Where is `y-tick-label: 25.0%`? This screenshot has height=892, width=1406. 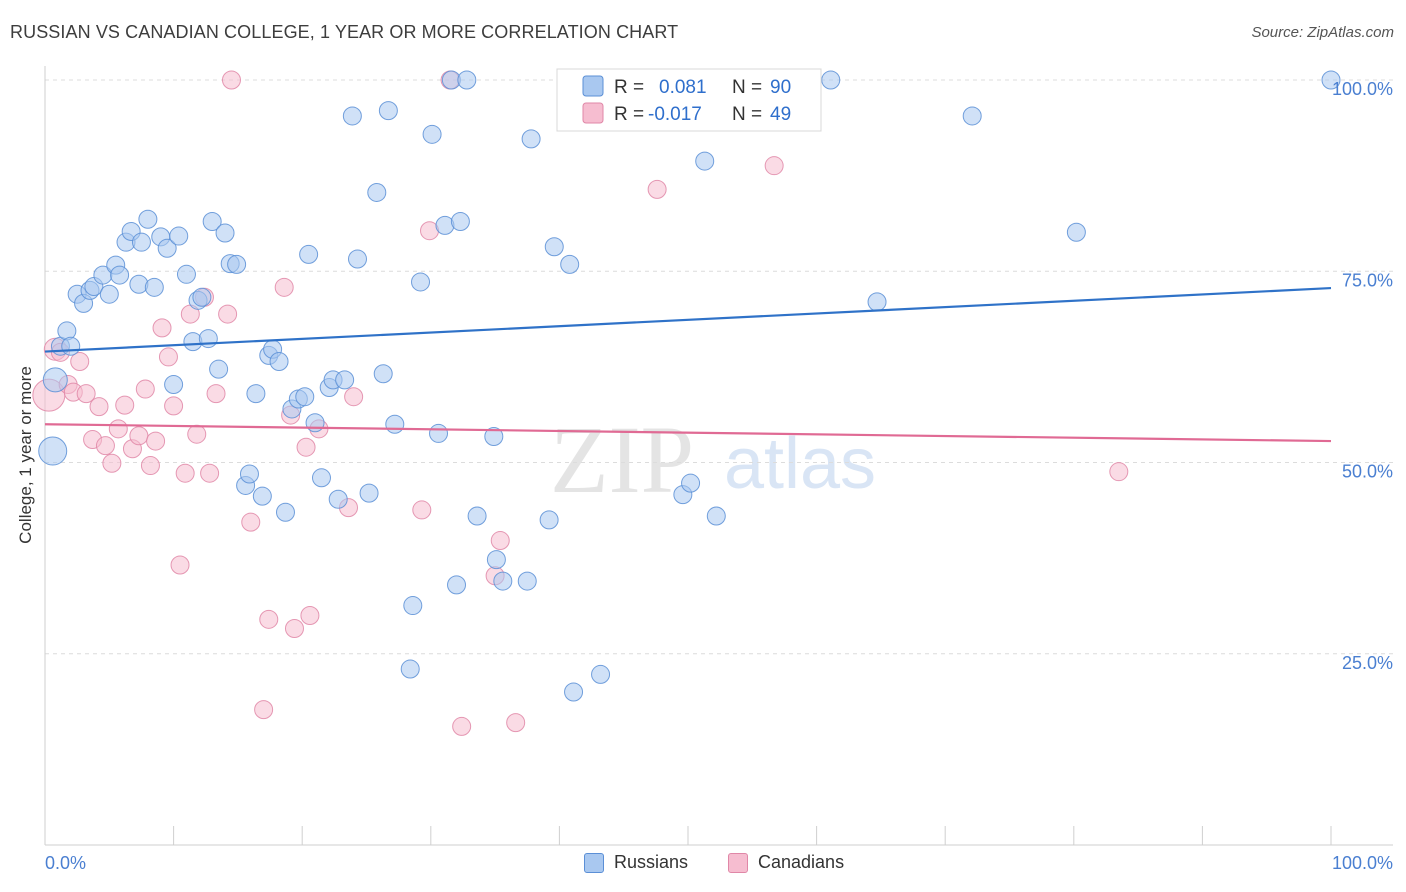
y-tick-label: 25.0% is located at coordinates (1367, 663).